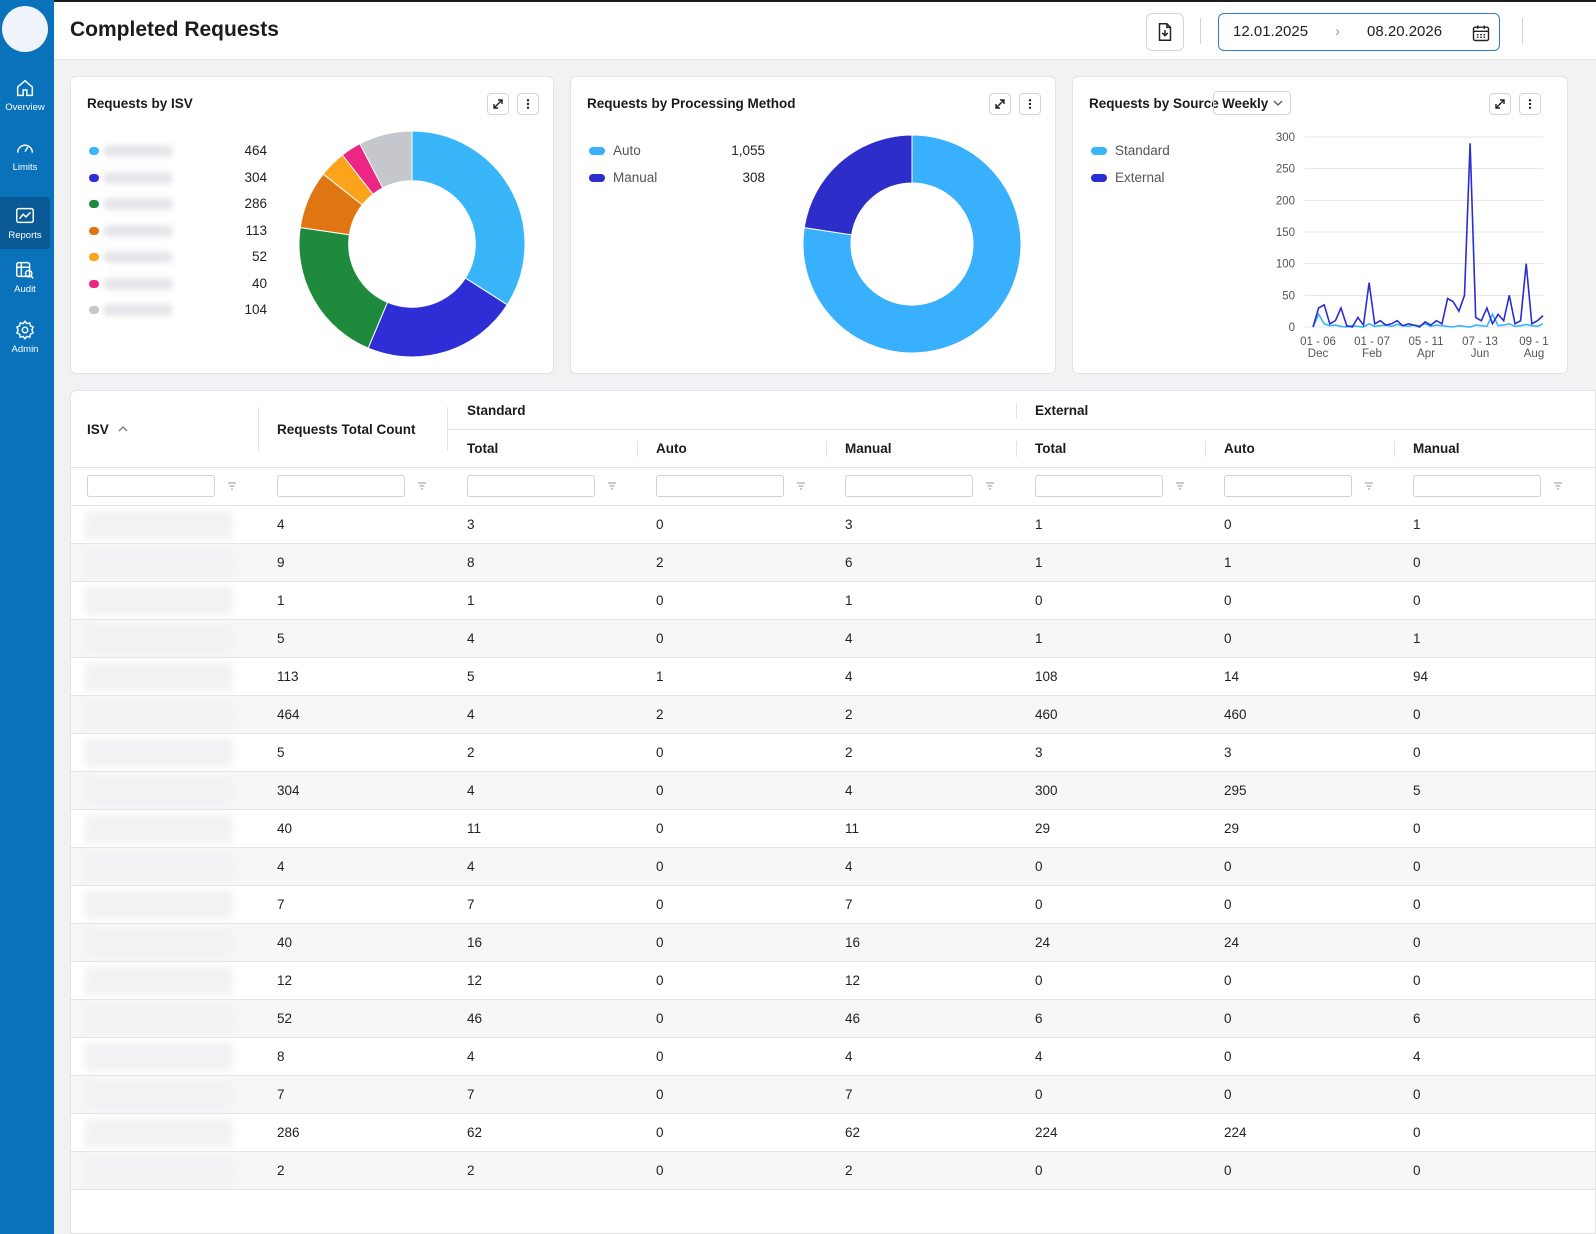  I want to click on table-cell: 11, so click(474, 828).